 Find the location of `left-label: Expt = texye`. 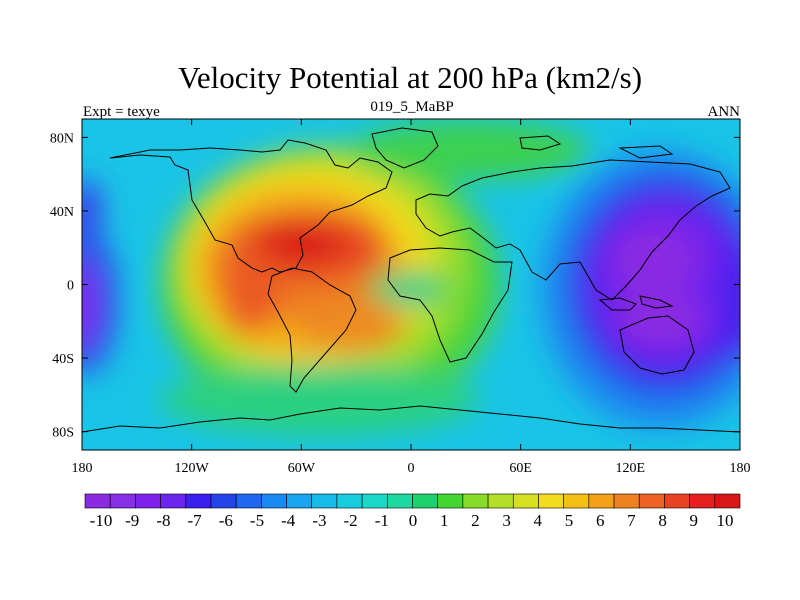

left-label: Expt = texye is located at coordinates (121, 112).